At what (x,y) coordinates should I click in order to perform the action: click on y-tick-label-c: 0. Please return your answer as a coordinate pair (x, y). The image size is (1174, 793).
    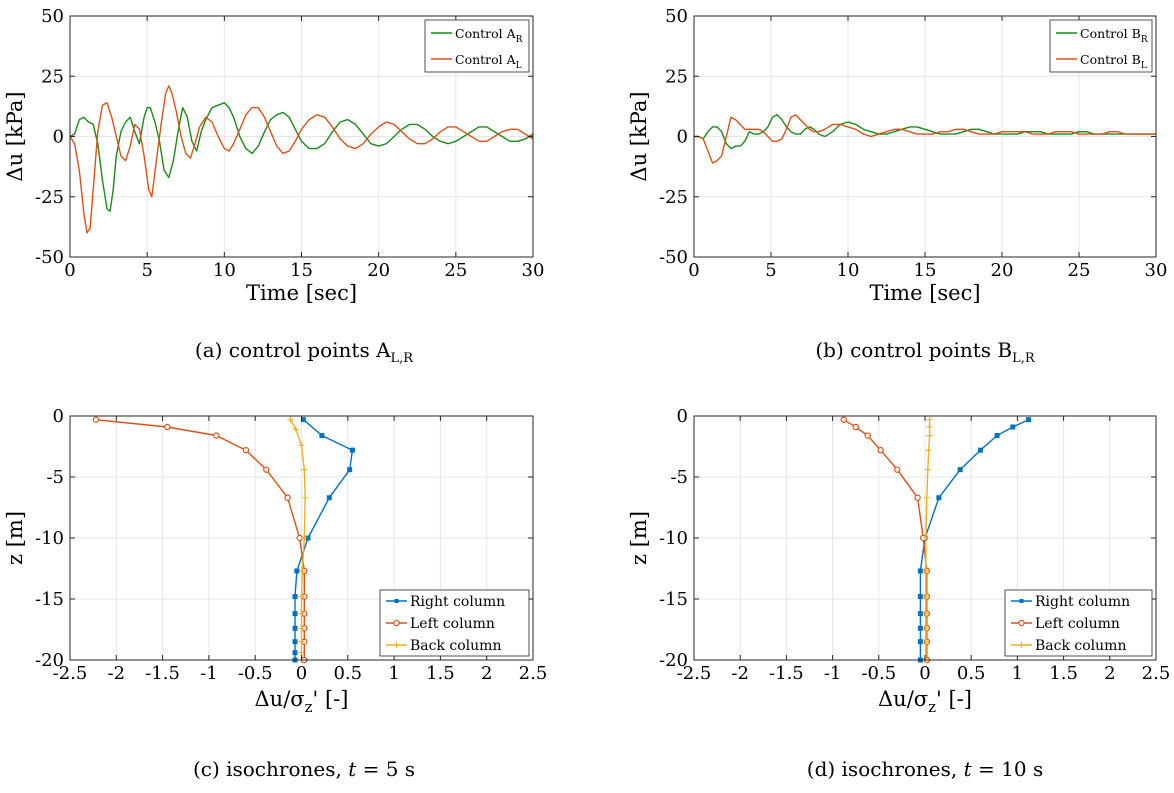
    Looking at the image, I should click on (58, 416).